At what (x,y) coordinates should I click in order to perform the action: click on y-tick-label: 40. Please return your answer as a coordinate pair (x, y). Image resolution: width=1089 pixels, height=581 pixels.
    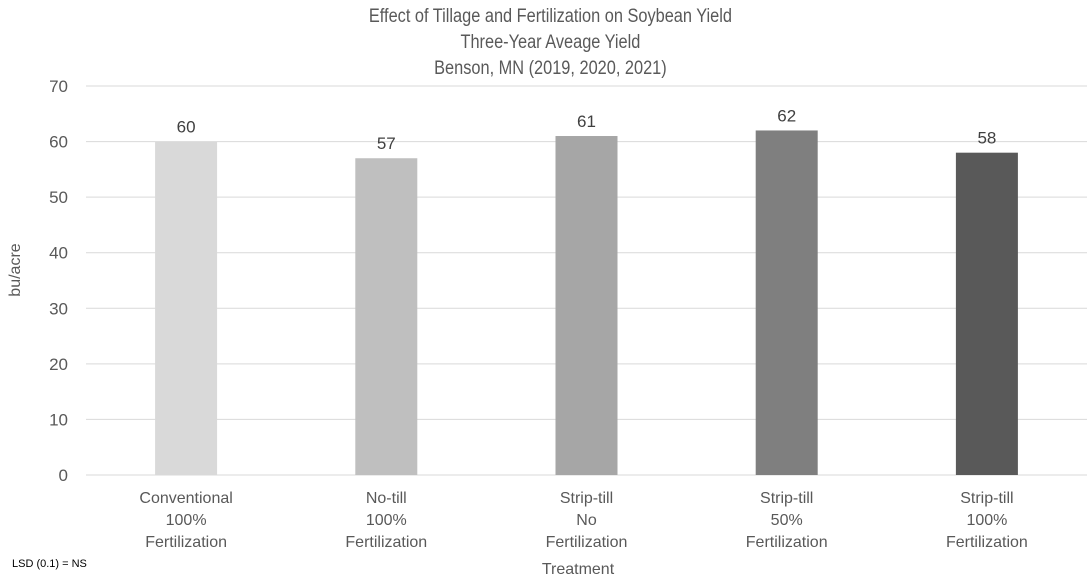
    Looking at the image, I should click on (58, 253).